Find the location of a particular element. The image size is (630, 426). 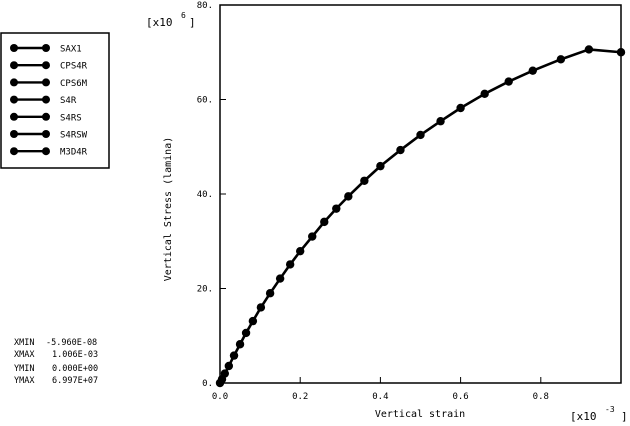

legend: SAX1 CPS4R CPS6M S4R S4RS S4RSW M3D4R is located at coordinates (49, 101).